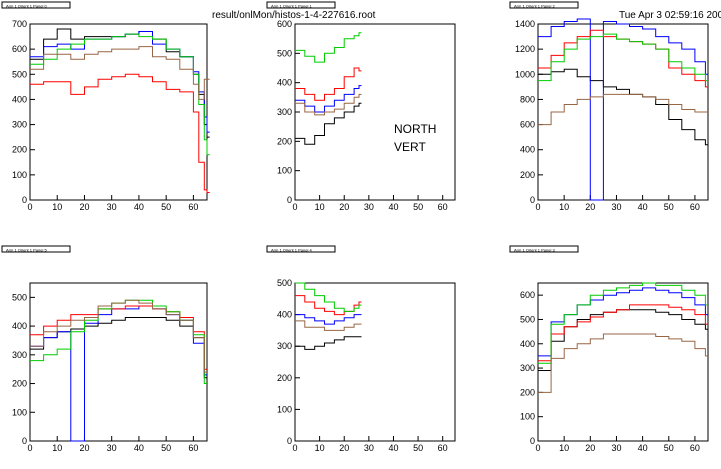  What do you see at coordinates (527, 99) in the screenshot?
I see `y-tick-label: 800` at bounding box center [527, 99].